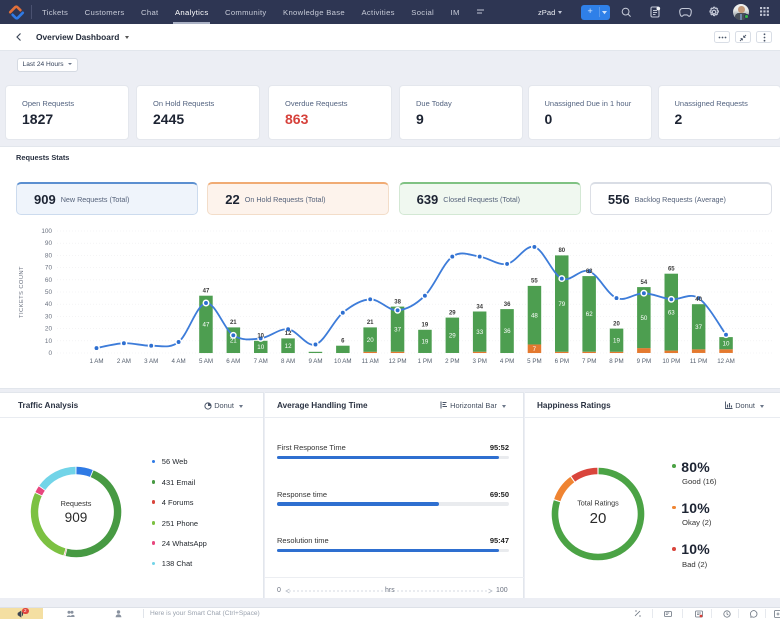 This screenshot has width=780, height=619. Describe the element at coordinates (507, 361) in the screenshot. I see `svg-text: 4 PM` at that location.